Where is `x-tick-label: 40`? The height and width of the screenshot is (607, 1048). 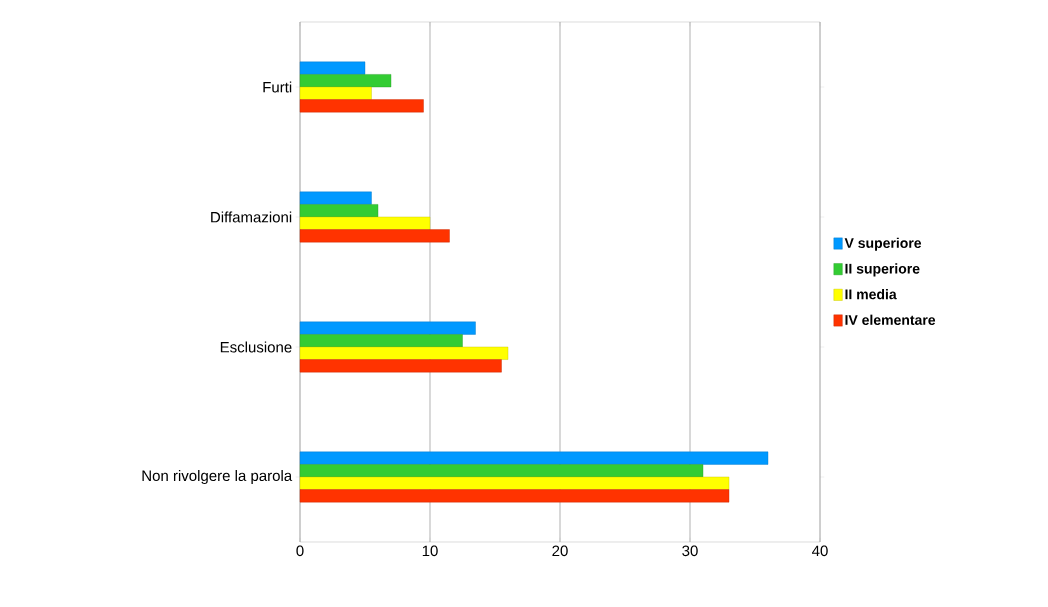 x-tick-label: 40 is located at coordinates (820, 551).